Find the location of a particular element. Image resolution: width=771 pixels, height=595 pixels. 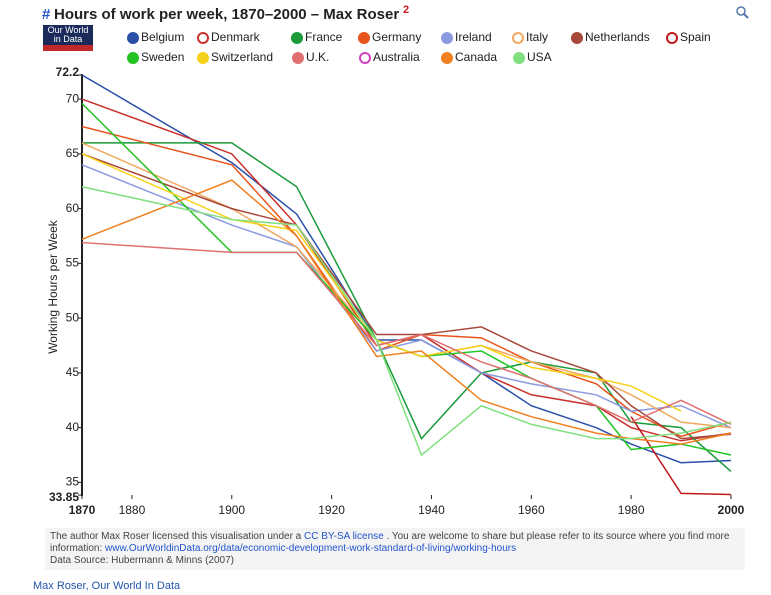

x-tick-label: 1880 is located at coordinates (132, 510).